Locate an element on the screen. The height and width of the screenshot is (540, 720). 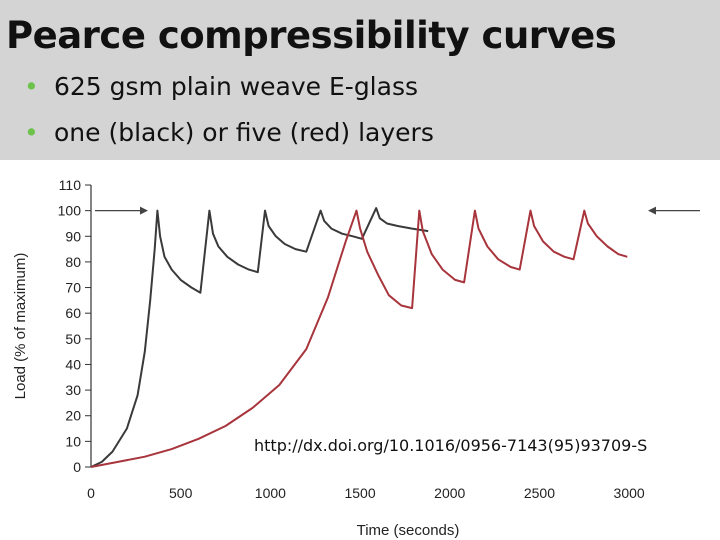
y-tick-label: 0 is located at coordinates (77, 467).